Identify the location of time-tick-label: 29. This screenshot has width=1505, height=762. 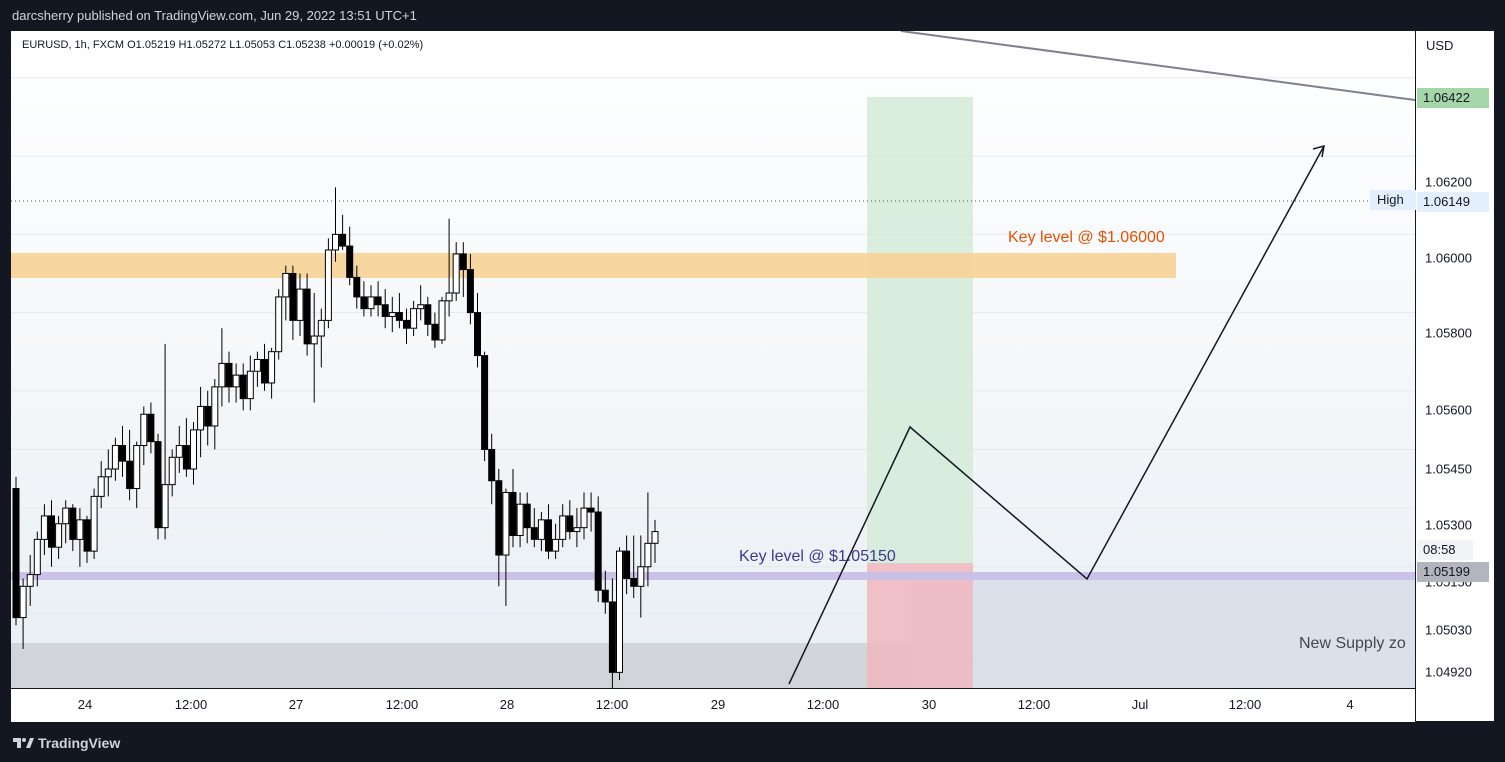
(718, 704).